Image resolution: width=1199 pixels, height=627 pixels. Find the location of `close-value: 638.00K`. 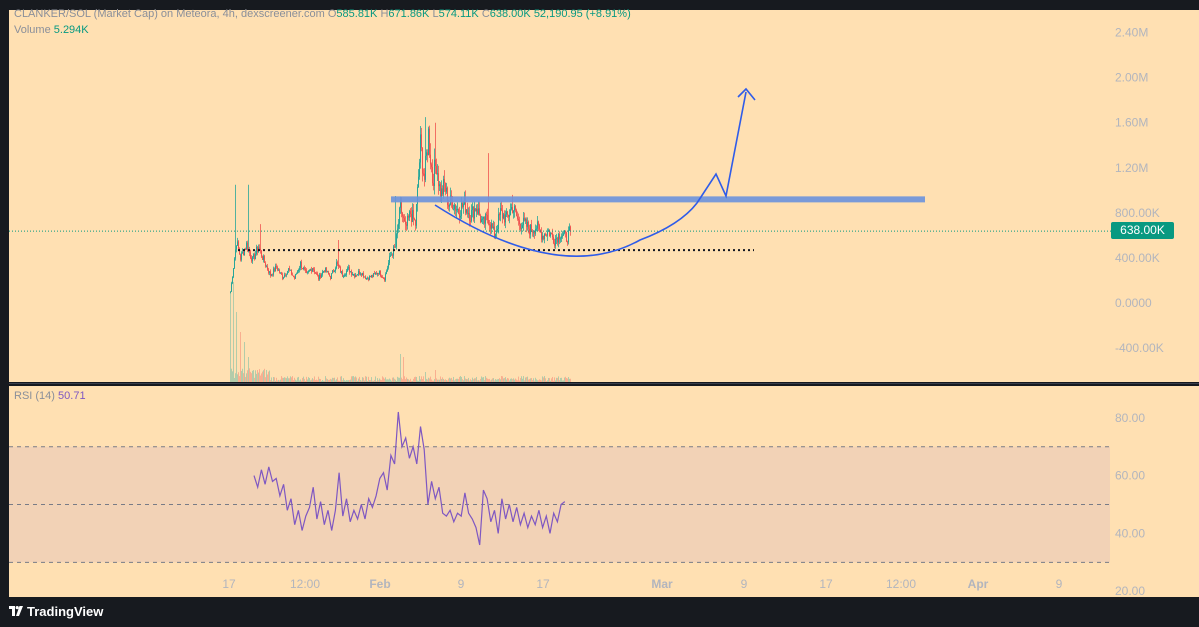

close-value: 638.00K is located at coordinates (510, 14).